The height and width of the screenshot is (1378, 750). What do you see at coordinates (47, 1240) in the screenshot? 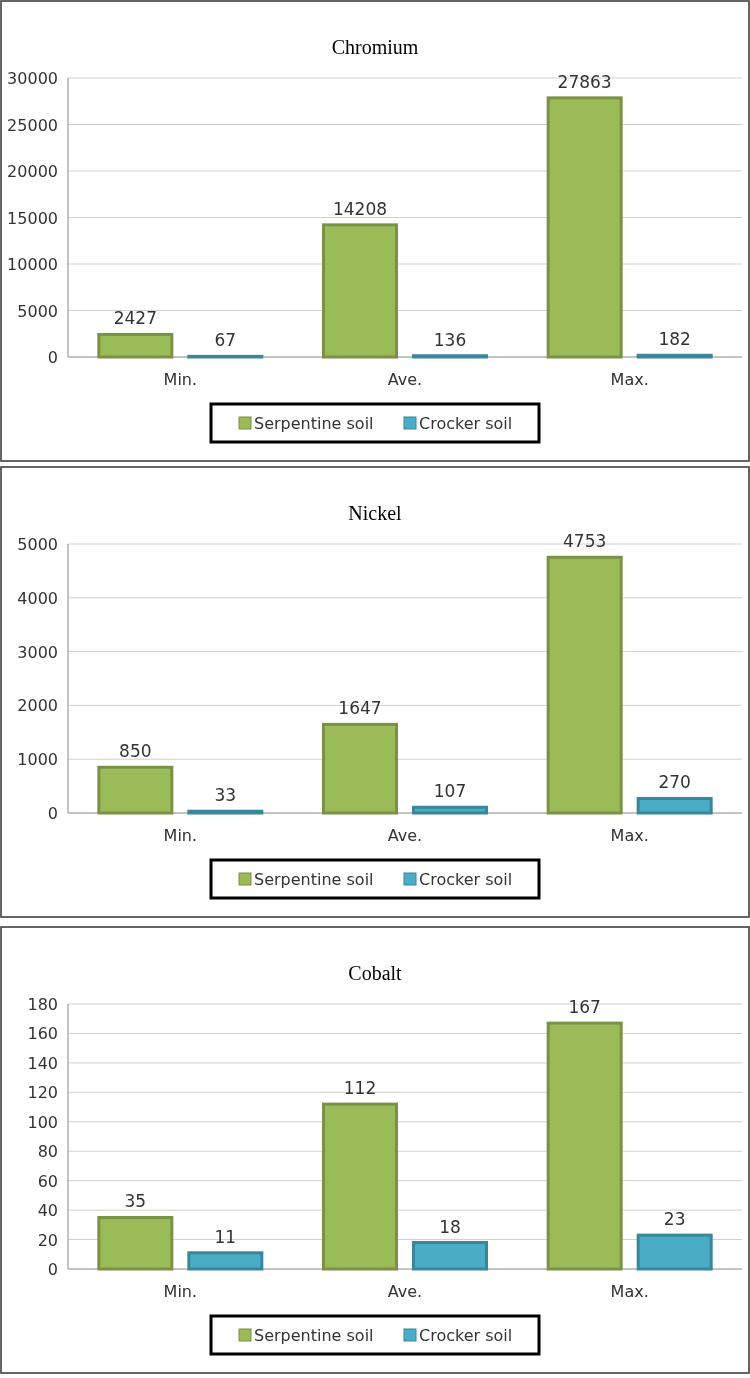
I see `y-tick-label: 20` at bounding box center [47, 1240].